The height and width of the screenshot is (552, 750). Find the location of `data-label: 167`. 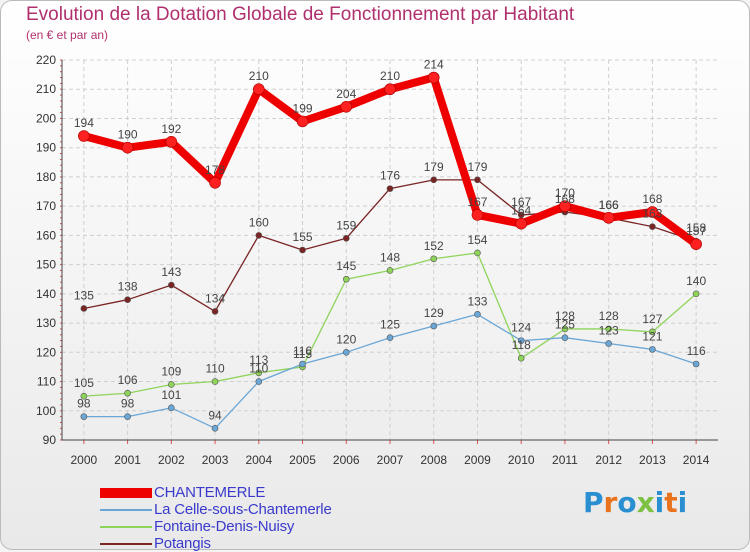

data-label: 167 is located at coordinates (521, 202).